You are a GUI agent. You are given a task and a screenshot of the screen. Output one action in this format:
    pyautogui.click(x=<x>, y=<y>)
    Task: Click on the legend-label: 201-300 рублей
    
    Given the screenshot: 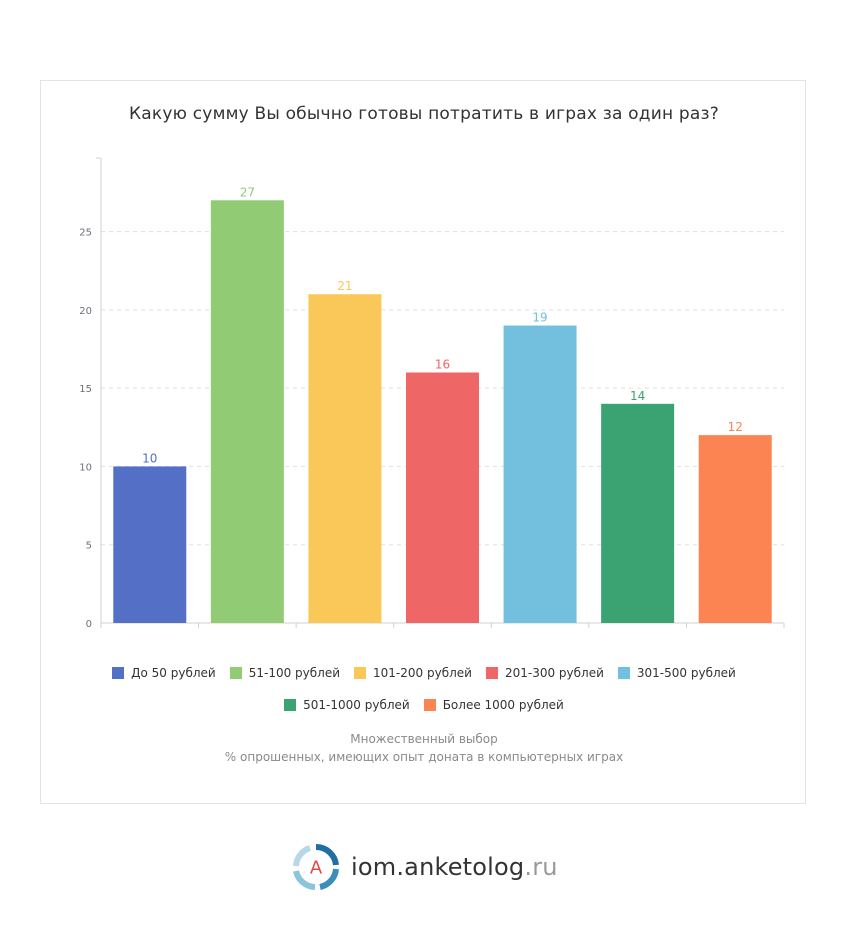 What is the action you would take?
    pyautogui.click(x=554, y=673)
    